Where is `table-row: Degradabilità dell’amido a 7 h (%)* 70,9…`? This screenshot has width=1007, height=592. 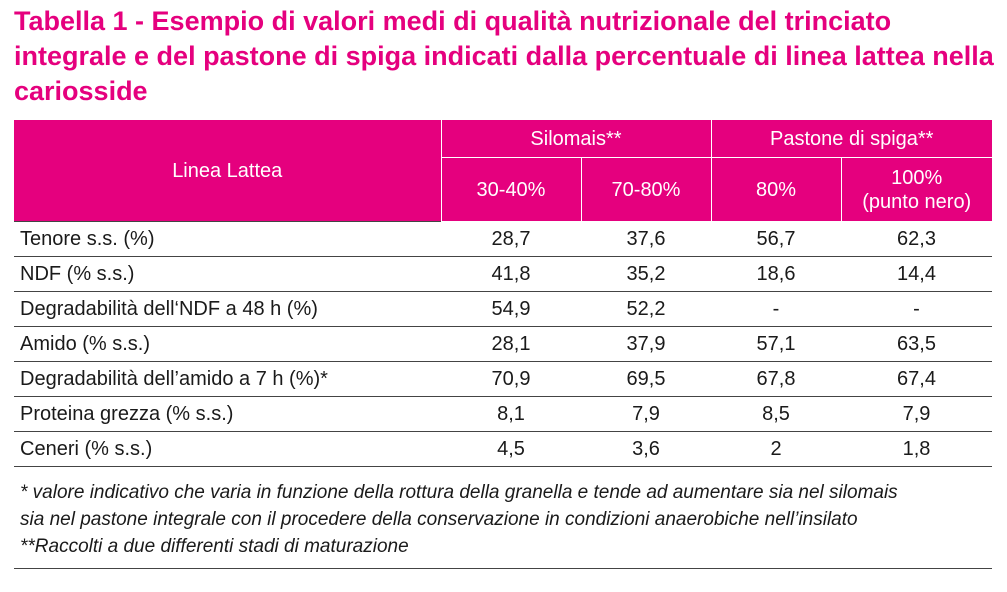
table-row: Degradabilità dell’amido a 7 h (%)* 70,9… is located at coordinates (503, 379).